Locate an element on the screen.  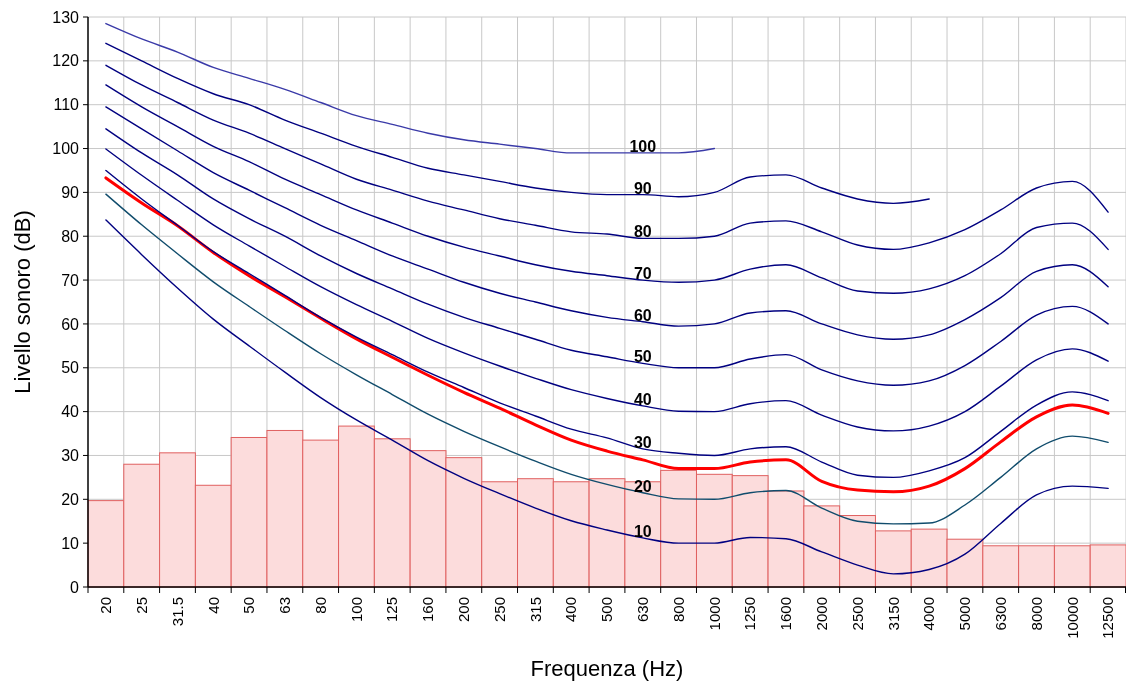
y-tick-label: 100 is located at coordinates (66, 149).